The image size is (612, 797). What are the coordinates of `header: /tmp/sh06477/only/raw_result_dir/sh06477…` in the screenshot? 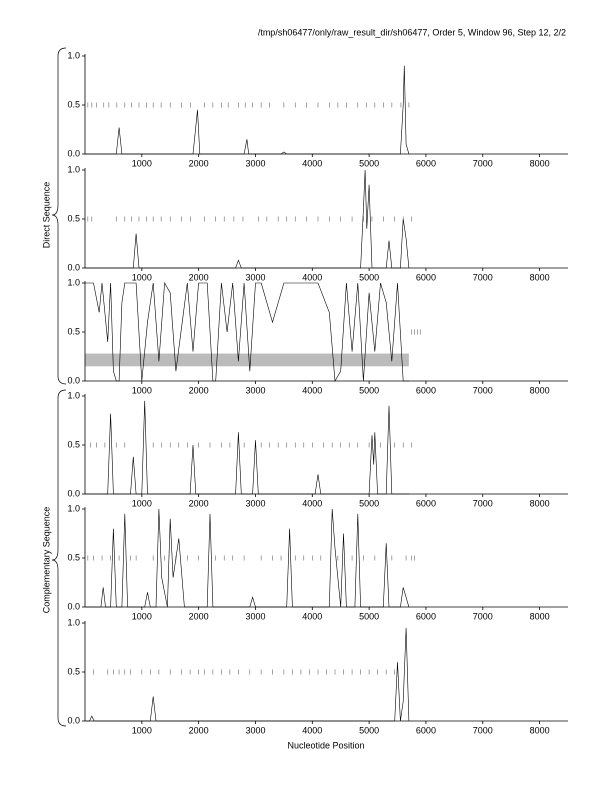 It's located at (412, 32).